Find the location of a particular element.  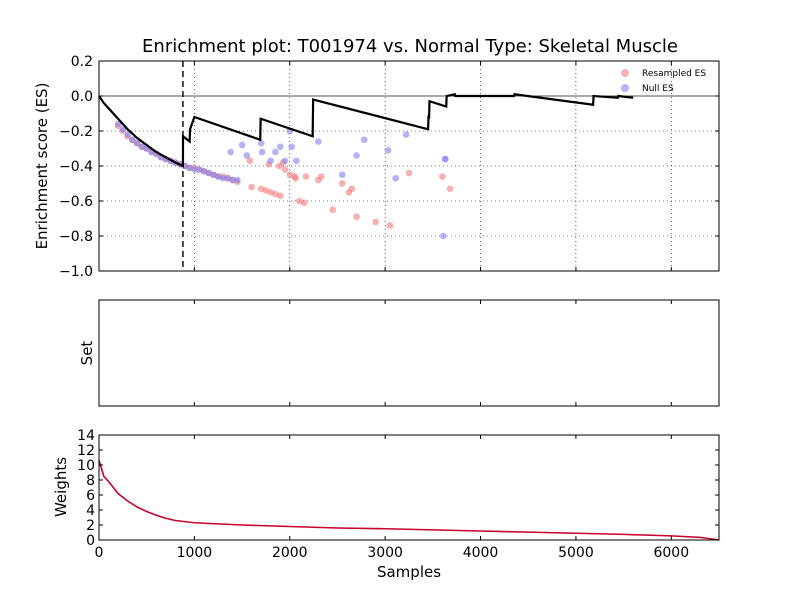

w-ytick-label-6: 6 is located at coordinates (90, 496).